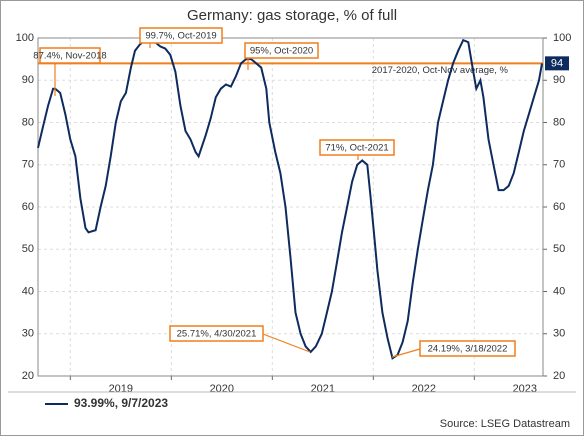  Describe the element at coordinates (559, 291) in the screenshot. I see `y2-tick-label: 40` at that location.